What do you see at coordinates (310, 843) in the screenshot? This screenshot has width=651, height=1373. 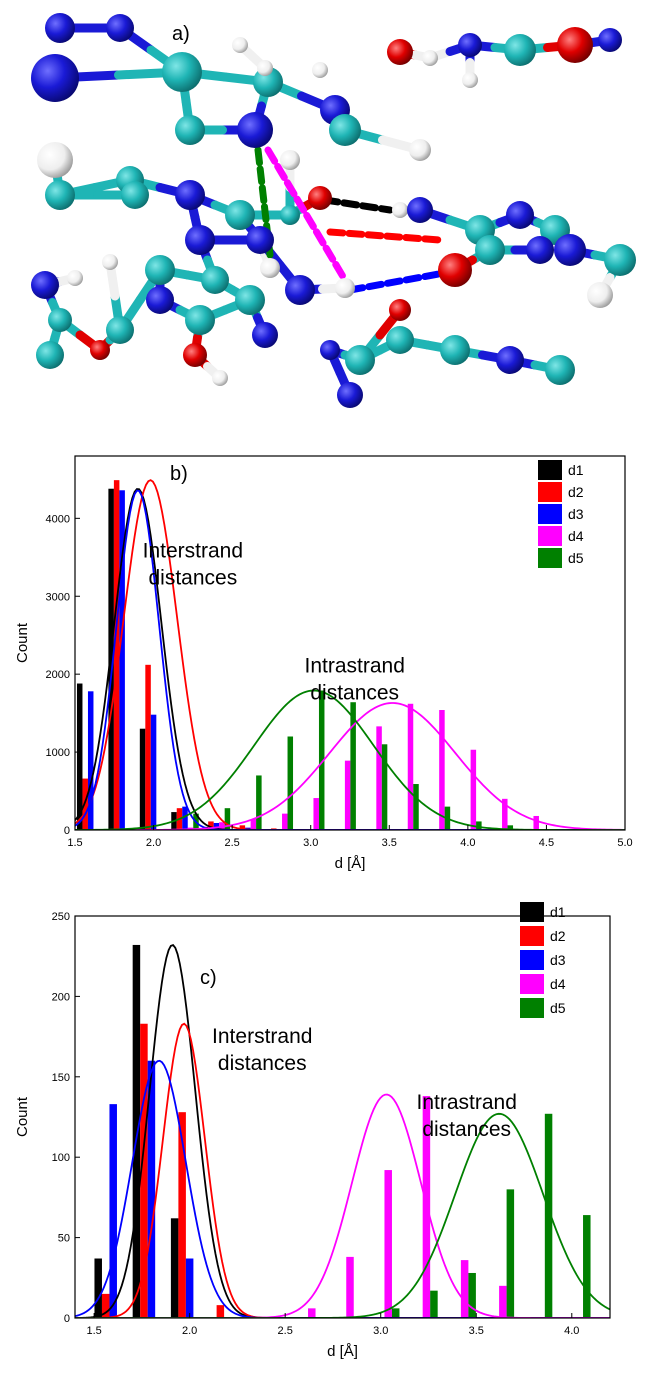 I see `x-tick-label: 3.0` at bounding box center [310, 843].